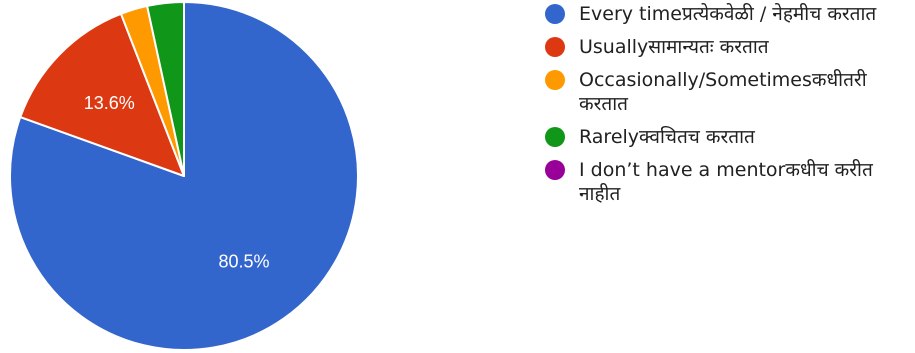 The width and height of the screenshot is (915, 353). I want to click on legend-item-1: Usuallyसामान्यतः करतात, so click(727, 47).